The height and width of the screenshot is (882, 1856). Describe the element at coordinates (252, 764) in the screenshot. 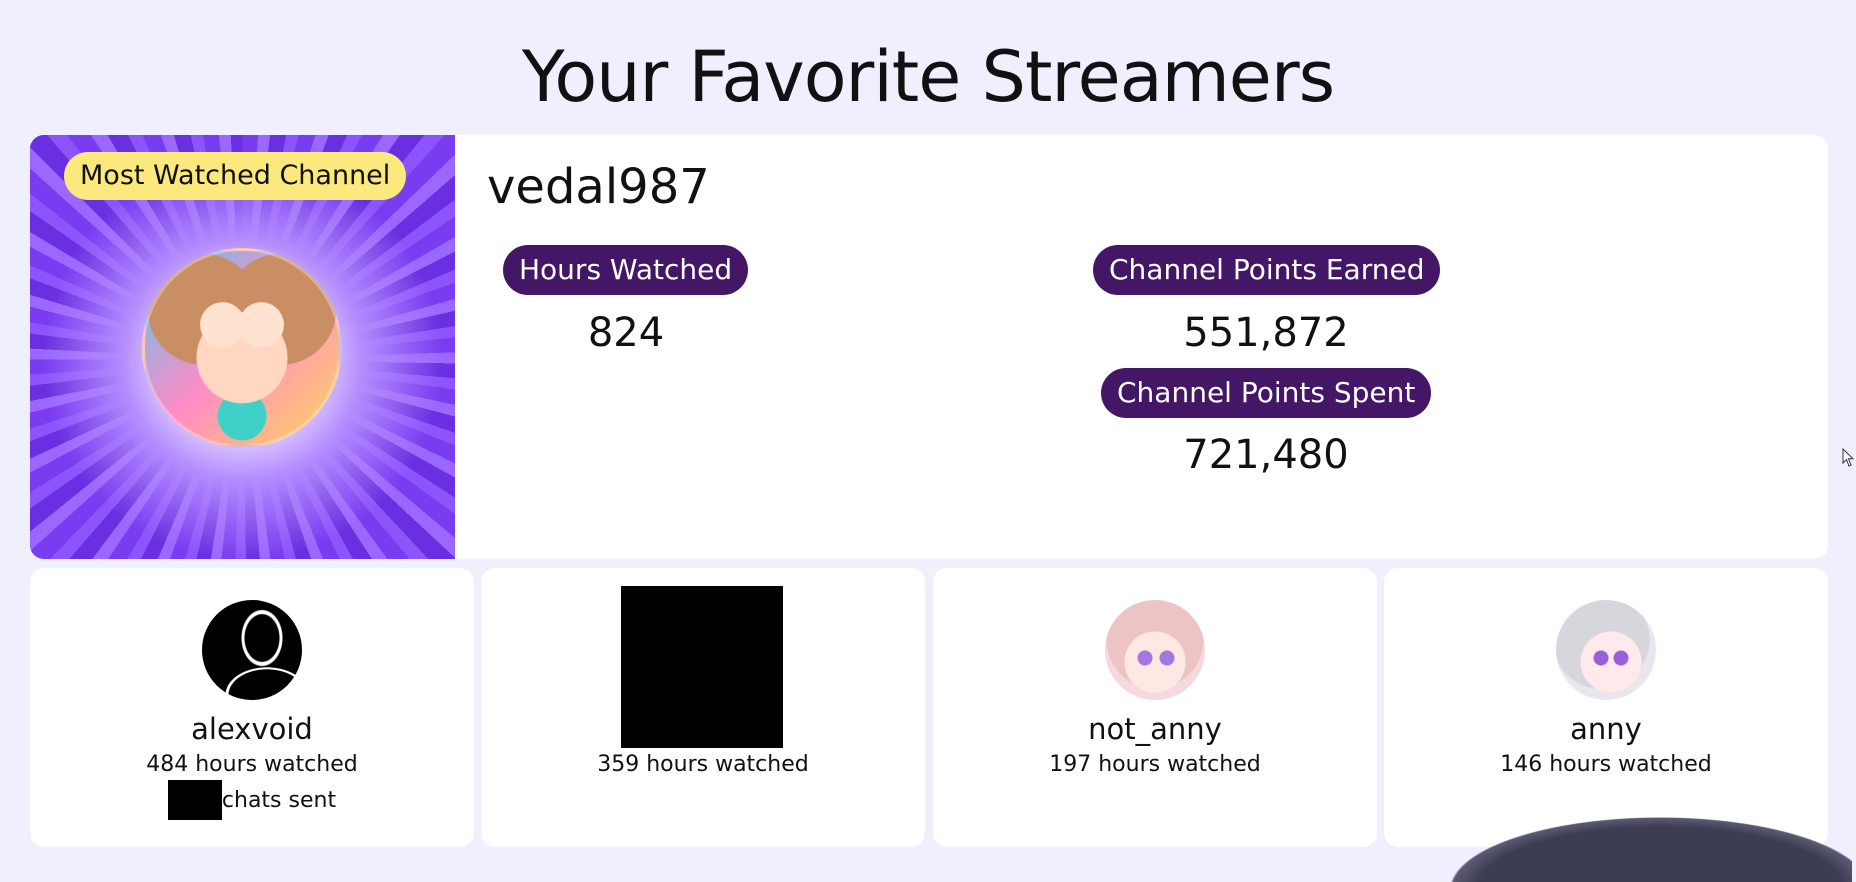

I see `streamer-hours: 484 hours watched` at that location.